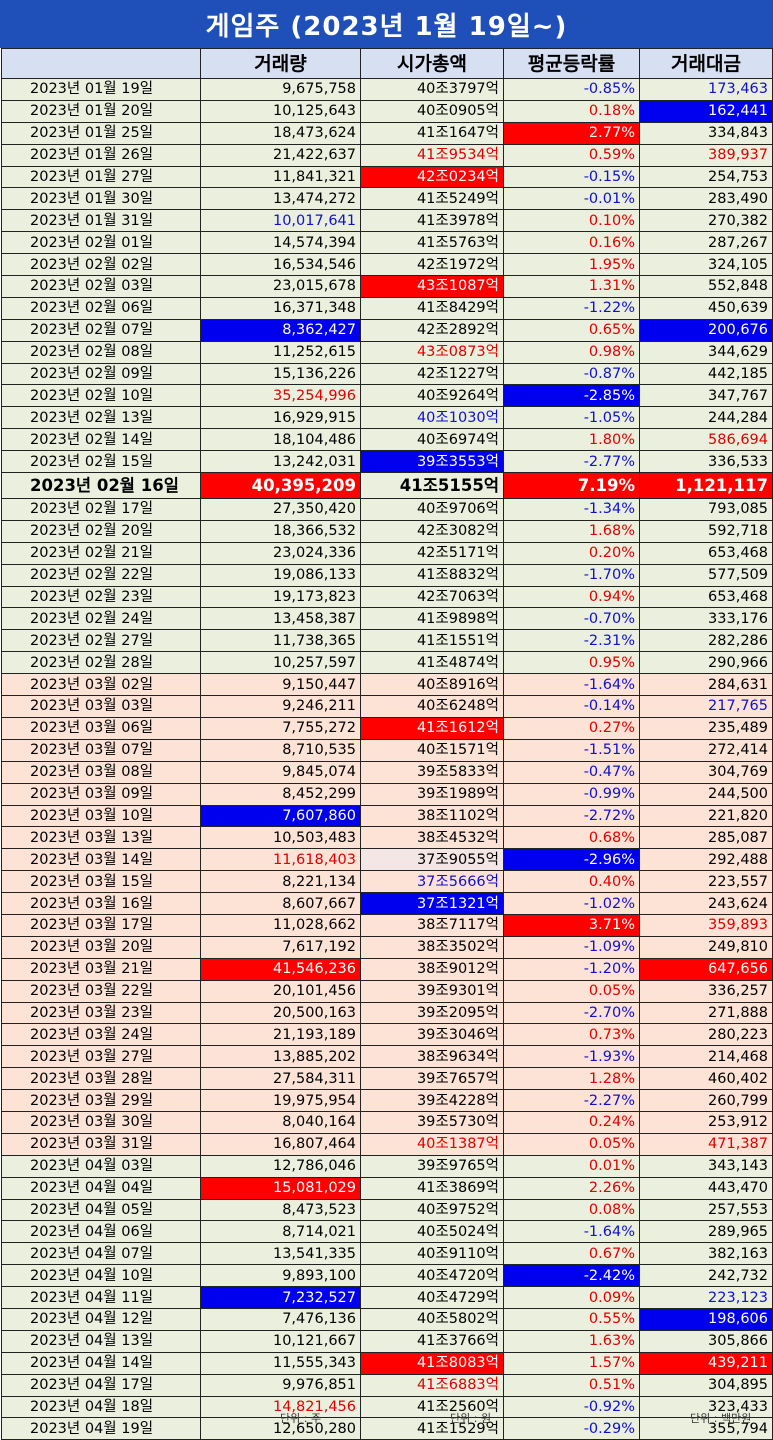  What do you see at coordinates (571, 553) in the screenshot?
I see `change-cell: 0.20%` at bounding box center [571, 553].